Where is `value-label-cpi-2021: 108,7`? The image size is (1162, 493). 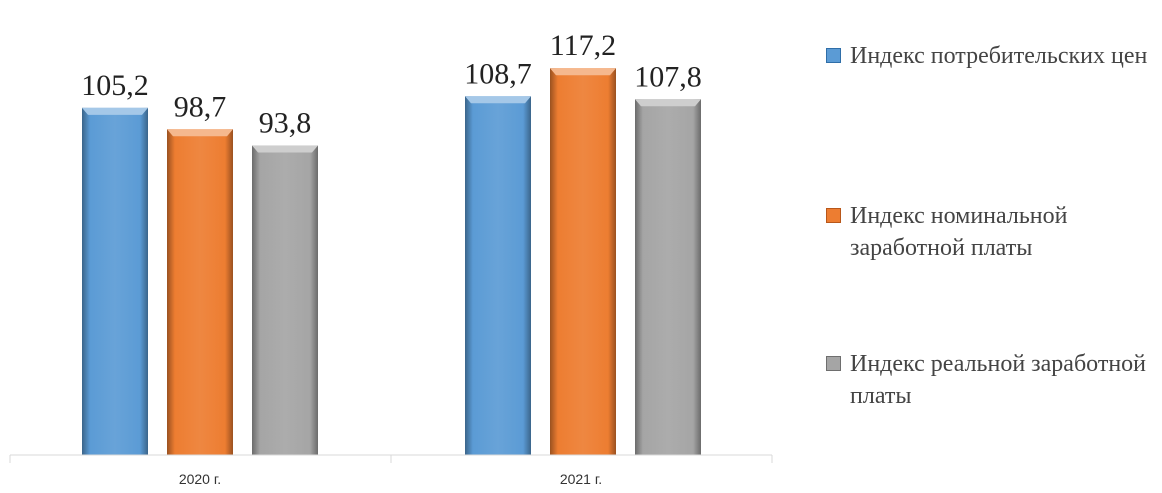 value-label-cpi-2021: 108,7 is located at coordinates (498, 73).